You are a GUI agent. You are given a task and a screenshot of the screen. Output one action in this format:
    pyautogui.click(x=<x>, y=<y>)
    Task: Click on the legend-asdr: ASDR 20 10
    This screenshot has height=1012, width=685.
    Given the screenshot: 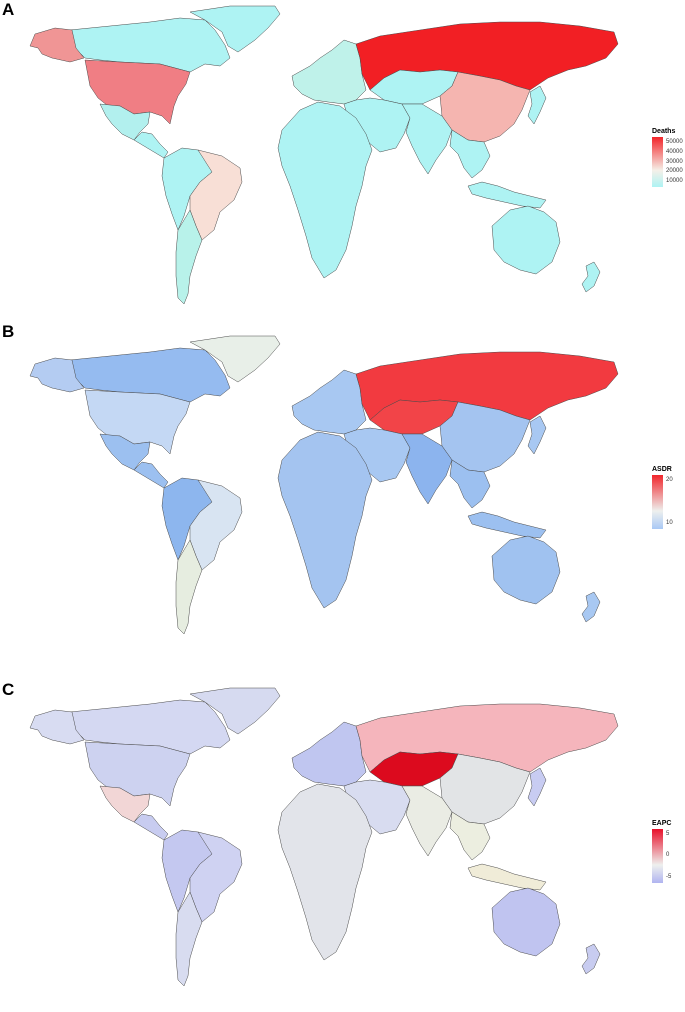 What is the action you would take?
    pyautogui.click(x=666, y=497)
    